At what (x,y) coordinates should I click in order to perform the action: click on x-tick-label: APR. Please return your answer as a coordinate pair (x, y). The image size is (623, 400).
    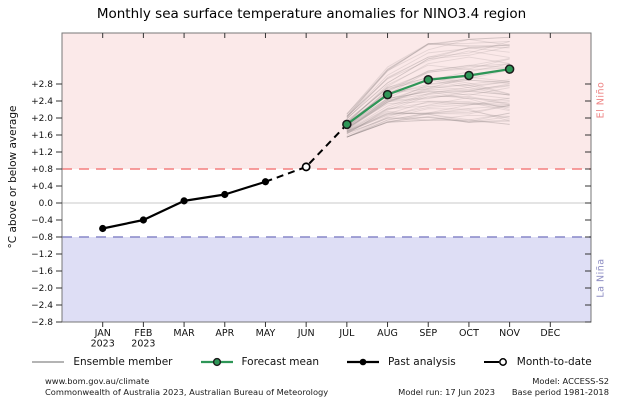
    Looking at the image, I should click on (224, 333).